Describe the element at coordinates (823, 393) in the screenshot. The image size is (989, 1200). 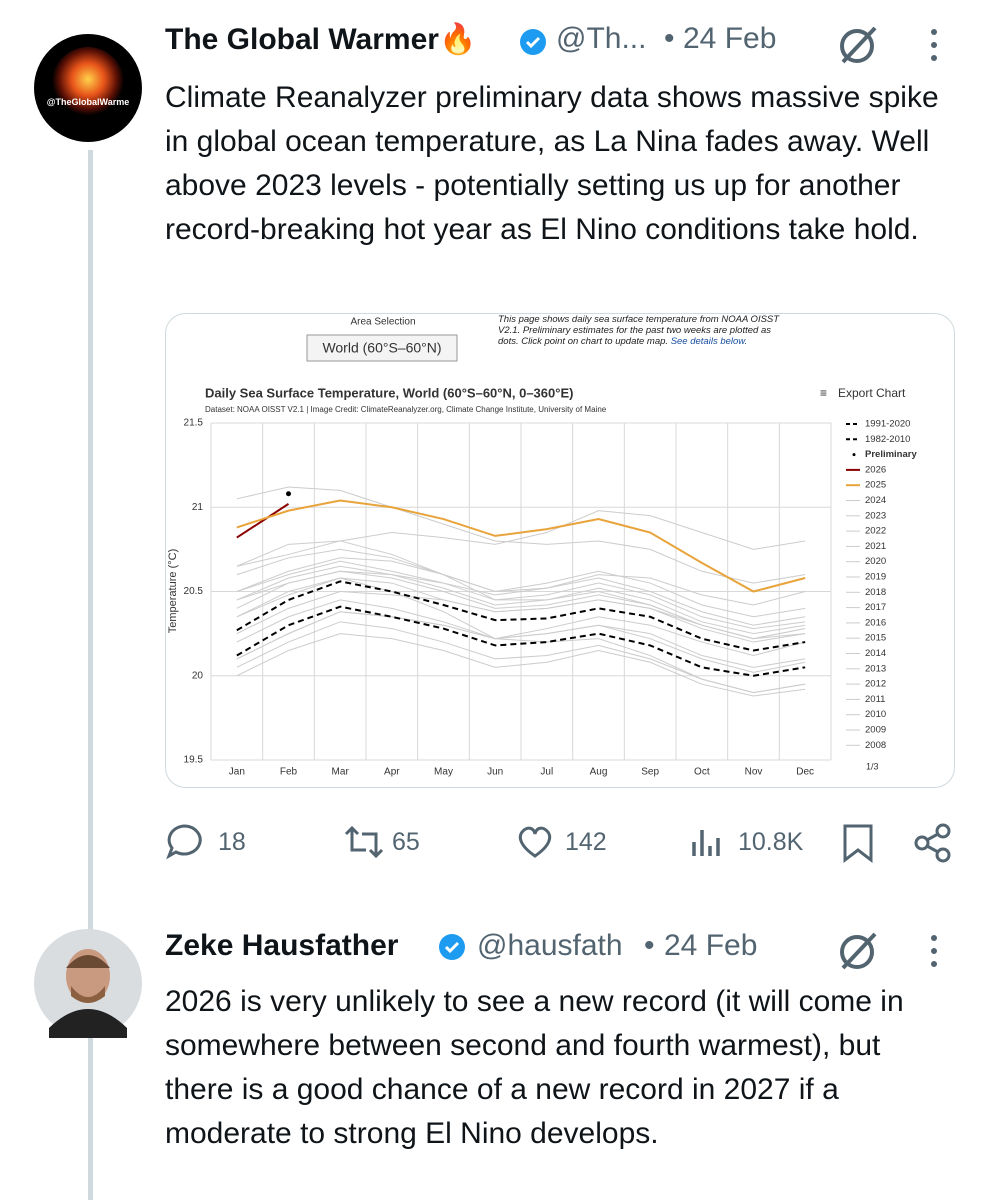
I see `export-menu-icon: ≡` at that location.